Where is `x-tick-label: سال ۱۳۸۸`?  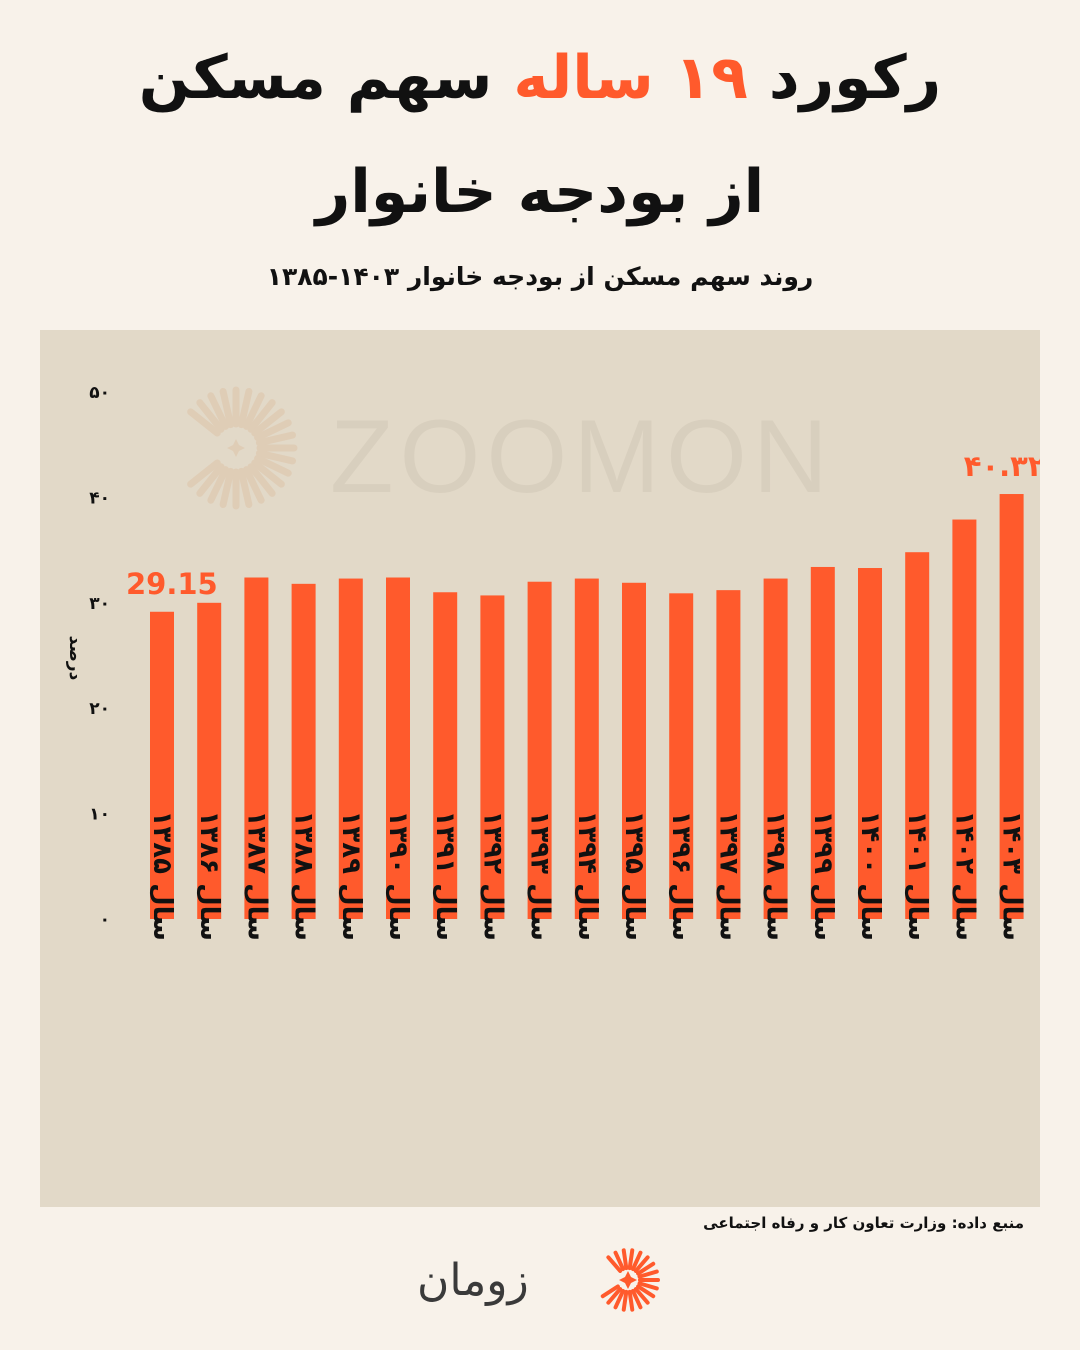
x-tick-label: سال ۱۳۸۸ is located at coordinates (304, 876).